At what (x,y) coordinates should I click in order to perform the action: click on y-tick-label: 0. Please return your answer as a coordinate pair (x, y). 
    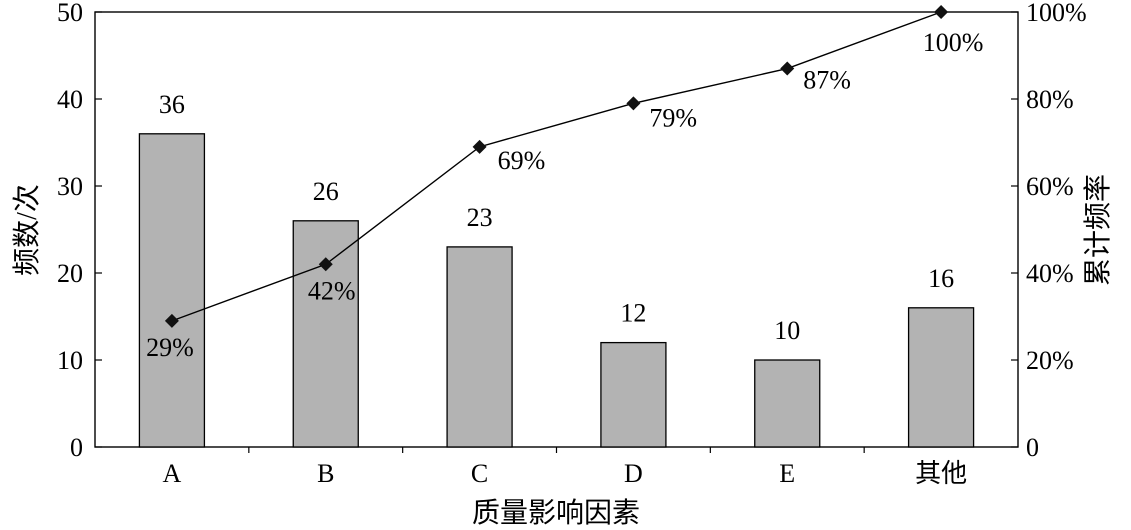
    Looking at the image, I should click on (76, 447).